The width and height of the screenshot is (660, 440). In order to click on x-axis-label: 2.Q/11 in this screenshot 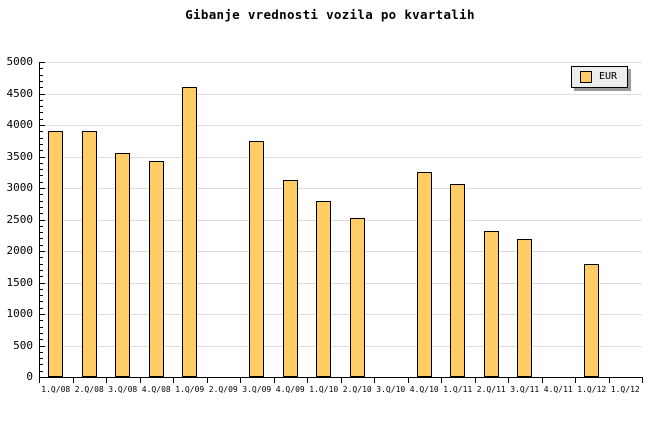, I will do `click(491, 389)`.